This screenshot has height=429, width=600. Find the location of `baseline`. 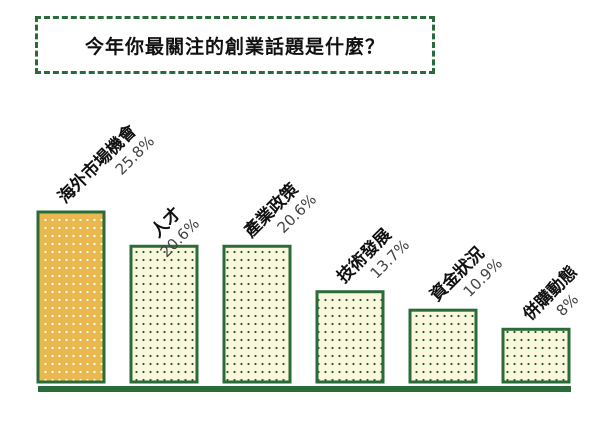

baseline is located at coordinates (304, 389).